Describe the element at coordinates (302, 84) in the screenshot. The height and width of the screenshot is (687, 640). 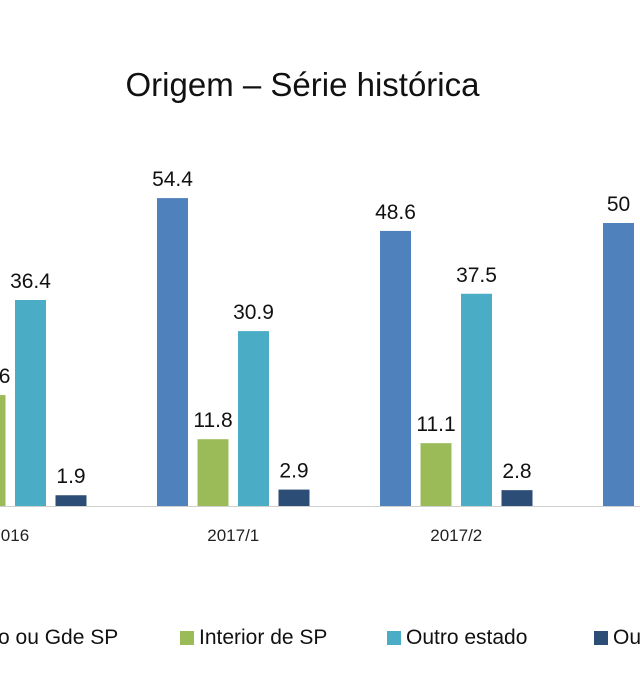
I see `chart-title: Origem – Série histórica` at that location.